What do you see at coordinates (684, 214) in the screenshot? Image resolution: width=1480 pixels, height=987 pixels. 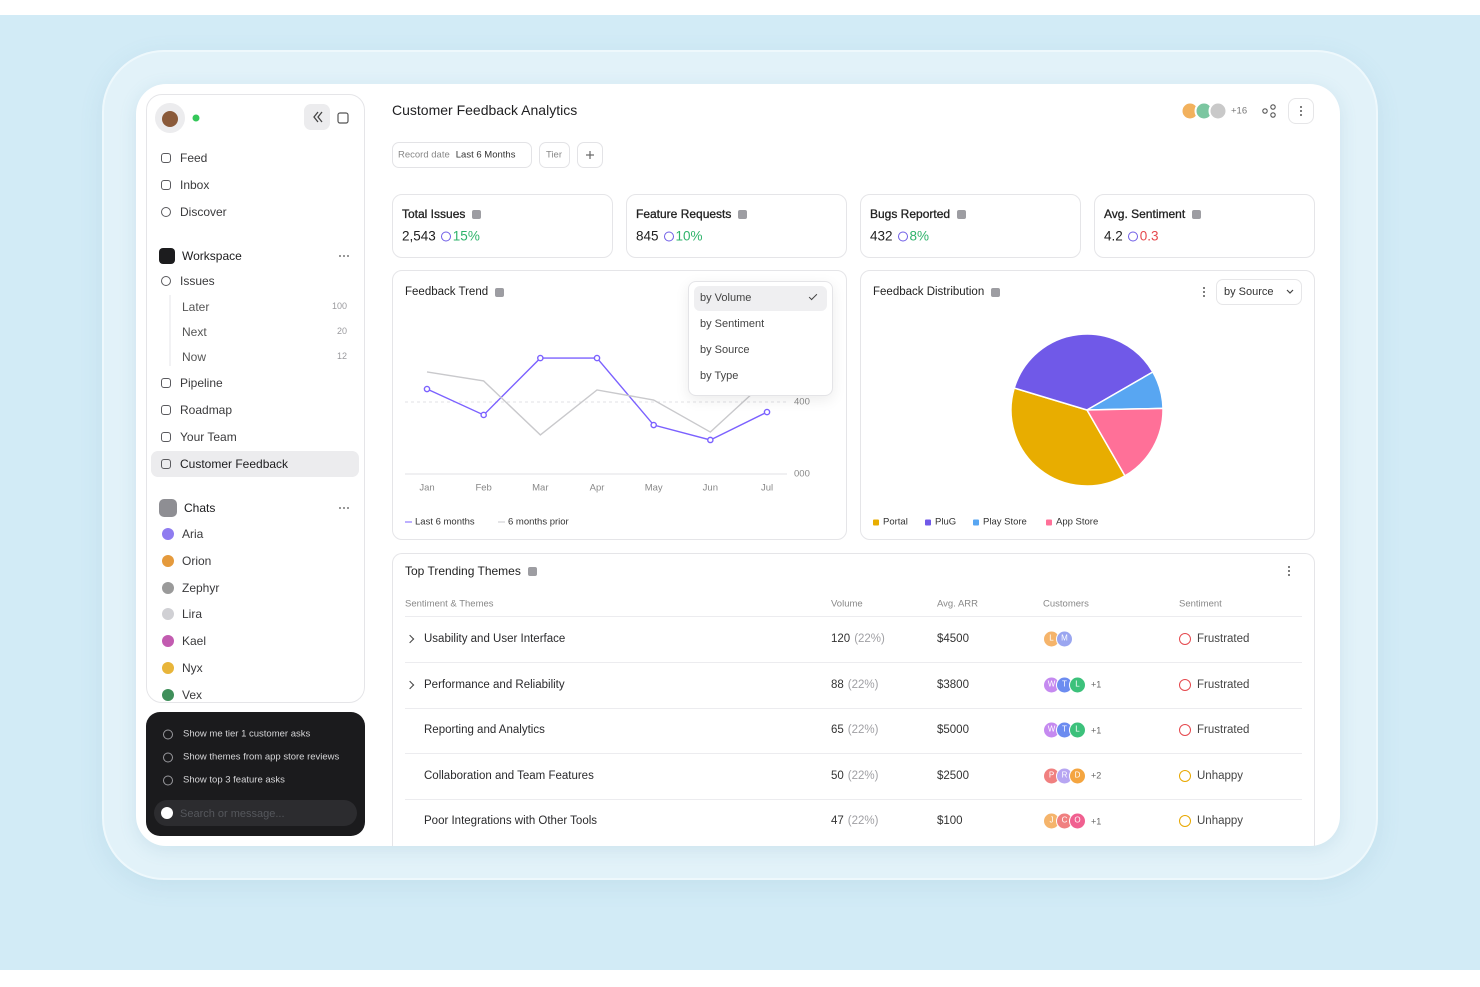 I see `kpi-label: Feature Requests` at bounding box center [684, 214].